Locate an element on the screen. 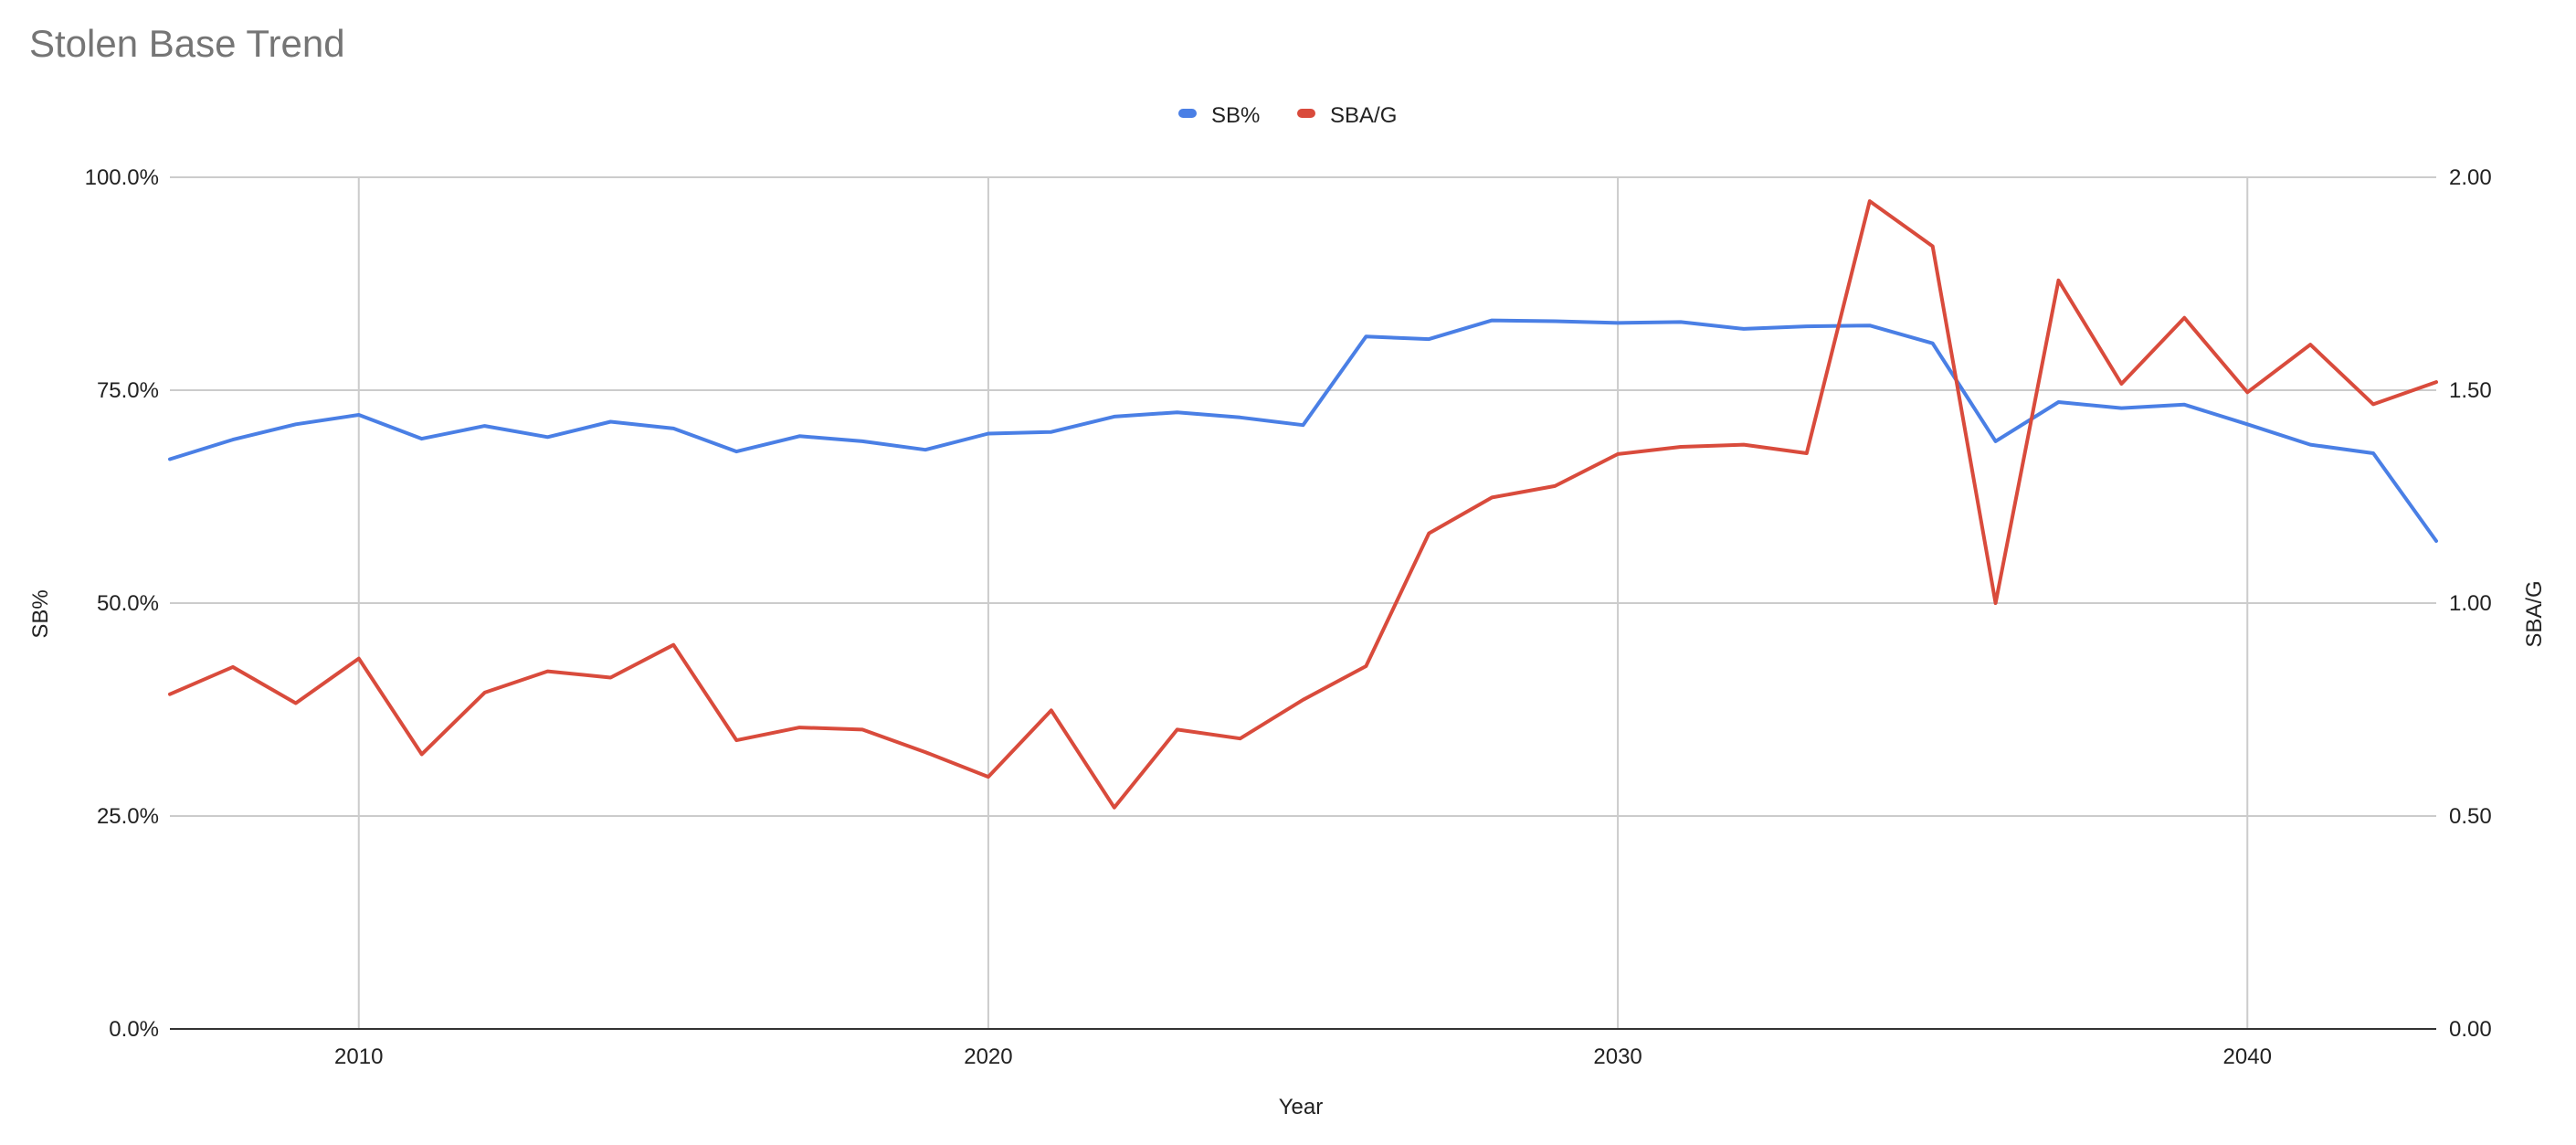  y-tick-label-right: 0.00 is located at coordinates (2470, 1030).